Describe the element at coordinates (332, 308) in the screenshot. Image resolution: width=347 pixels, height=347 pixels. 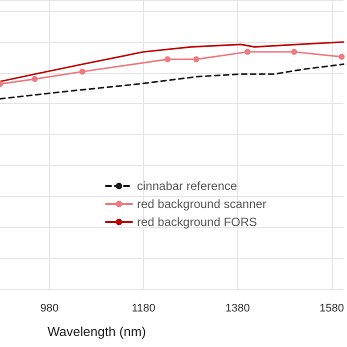
I see `x-tick-label: 1580` at that location.